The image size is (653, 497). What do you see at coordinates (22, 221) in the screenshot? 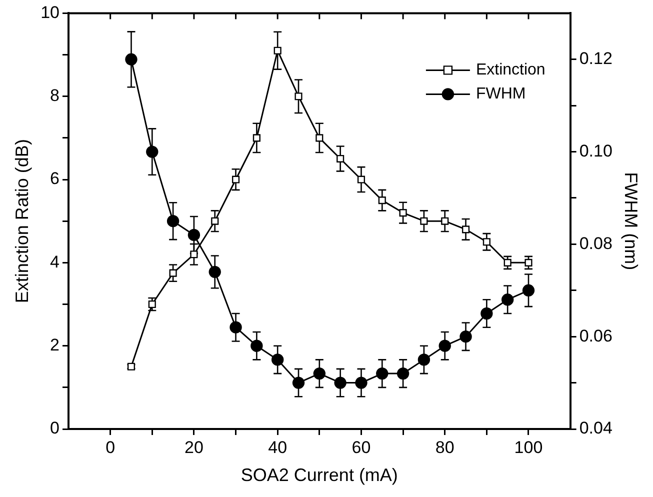
I see `y-axis-title: Extinction Ratio (dB)` at bounding box center [22, 221].